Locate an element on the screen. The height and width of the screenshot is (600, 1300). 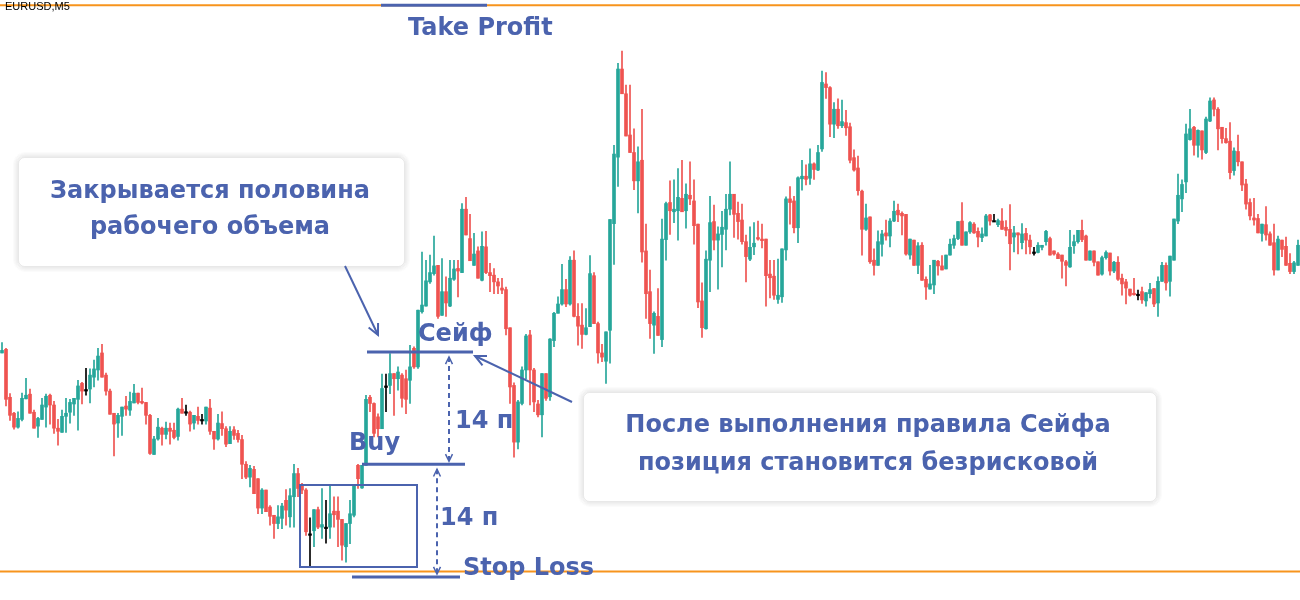
ref-line-label: Take Profit is located at coordinates (480, 27).